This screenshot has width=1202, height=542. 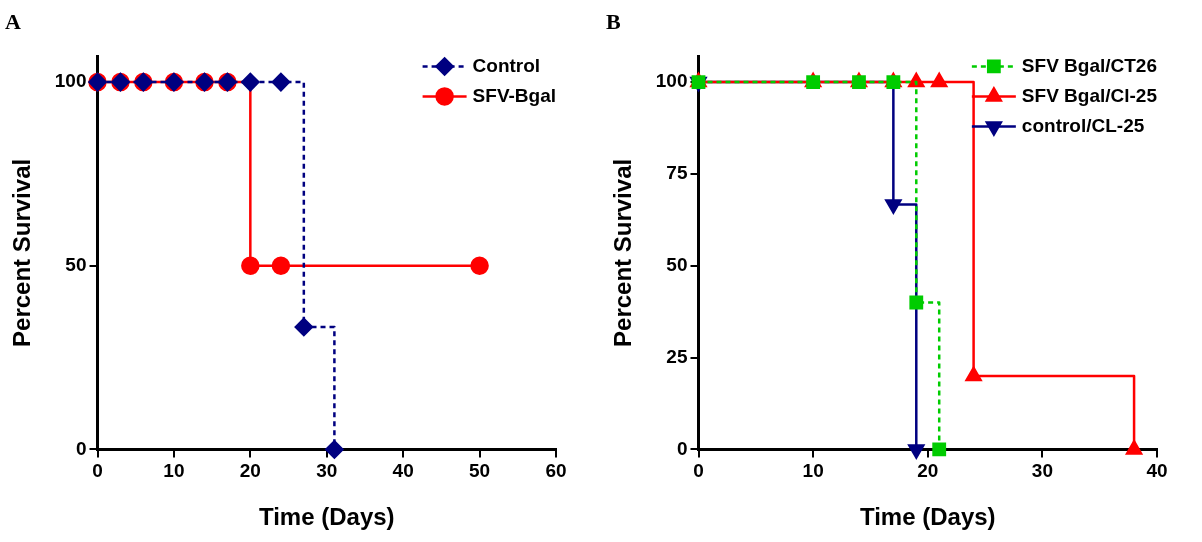 I want to click on x-tick-label: 50, so click(x=480, y=471).